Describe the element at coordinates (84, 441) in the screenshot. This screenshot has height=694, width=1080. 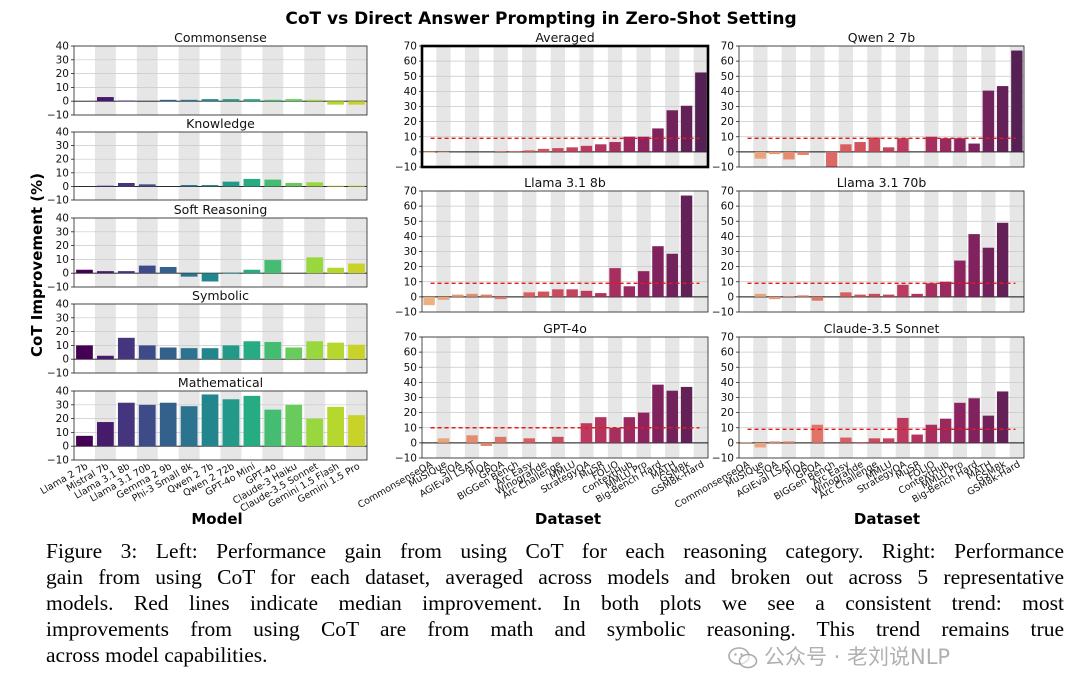
I see `bar-llama-2-7b` at that location.